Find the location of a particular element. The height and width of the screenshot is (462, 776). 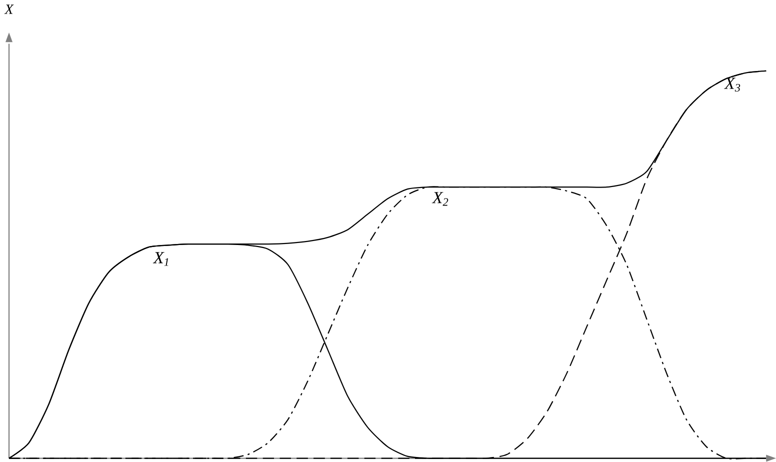

series-label: X$_{2}$ is located at coordinates (440, 199).